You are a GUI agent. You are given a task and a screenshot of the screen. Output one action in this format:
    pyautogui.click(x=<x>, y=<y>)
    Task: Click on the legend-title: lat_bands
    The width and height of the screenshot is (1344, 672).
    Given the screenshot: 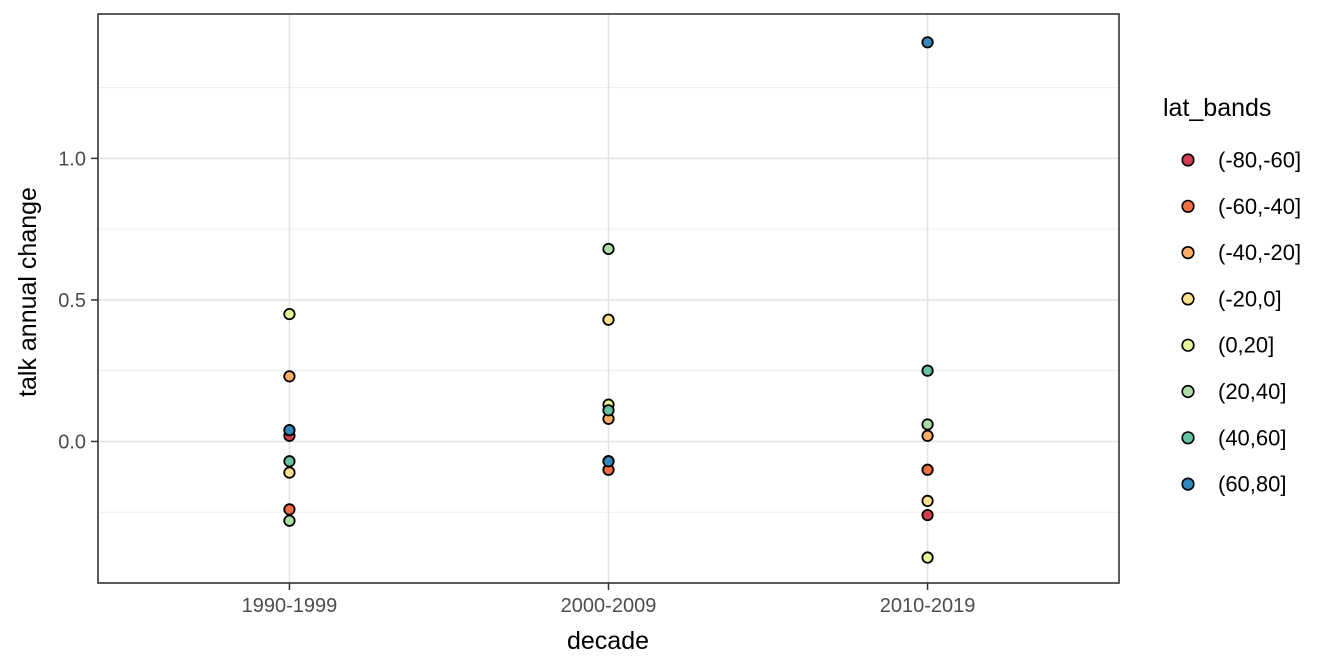 What is the action you would take?
    pyautogui.click(x=1217, y=108)
    